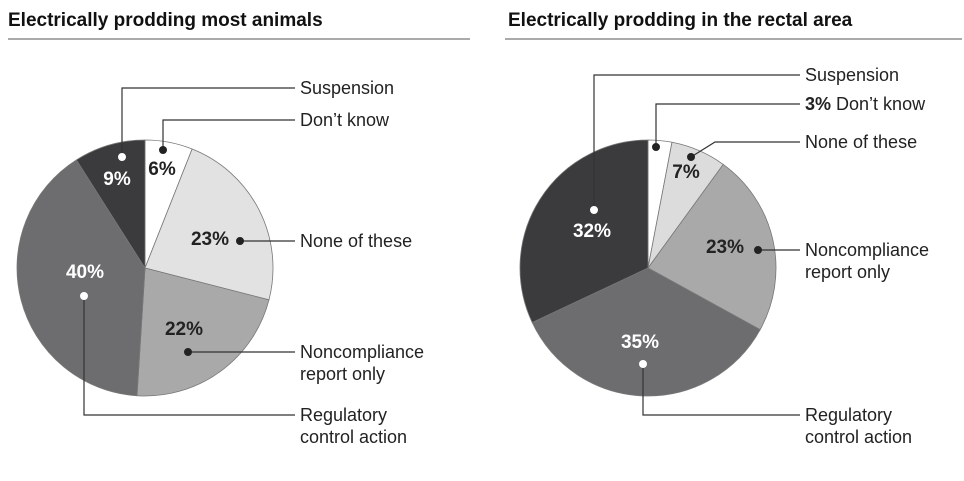  What do you see at coordinates (686, 172) in the screenshot?
I see `value-label: 7%` at bounding box center [686, 172].